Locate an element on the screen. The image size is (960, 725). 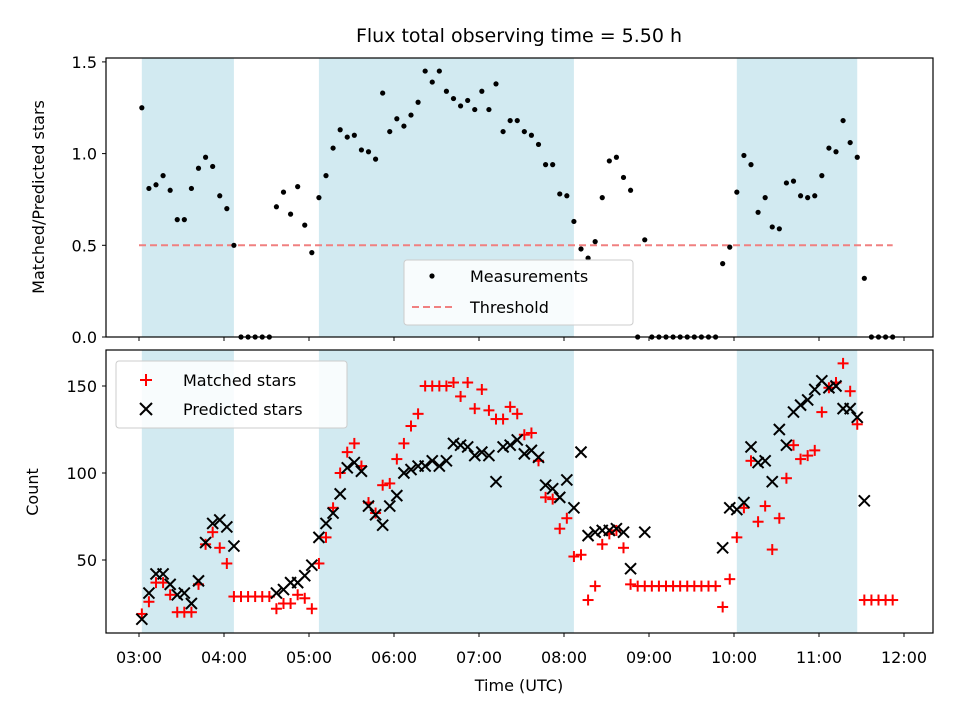
bottom-xtick-label-1: 04:00 is located at coordinates (224, 657).